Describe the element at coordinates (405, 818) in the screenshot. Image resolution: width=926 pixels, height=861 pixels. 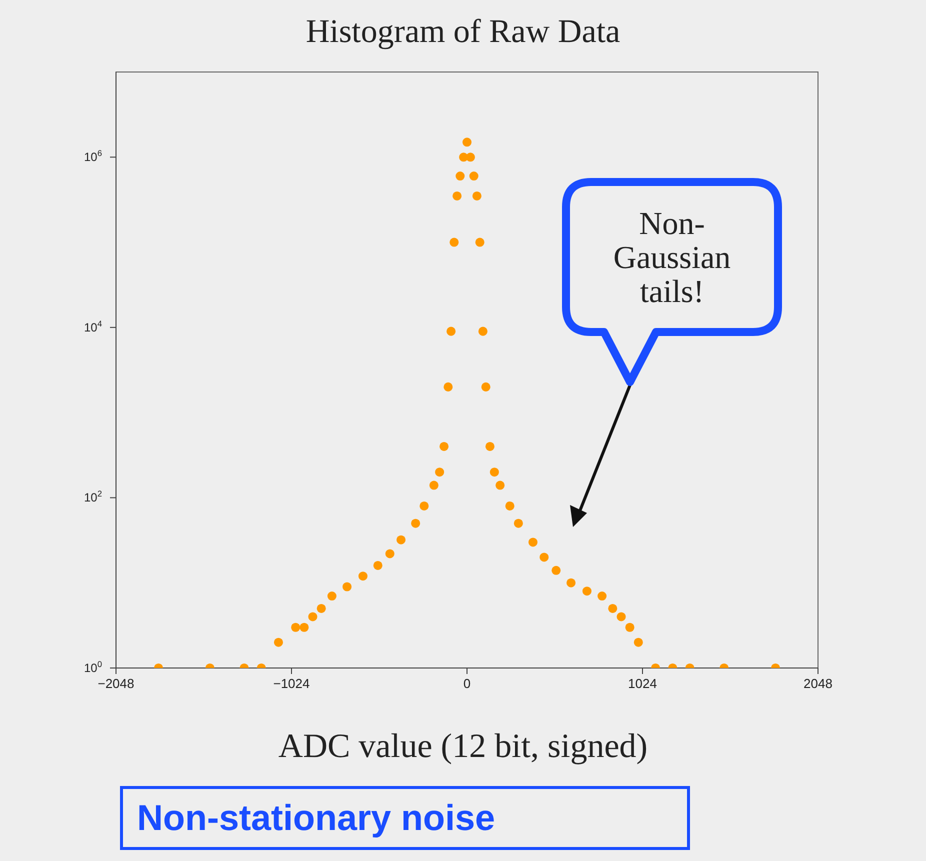
I see `text: Non-stationary noise` at that location.